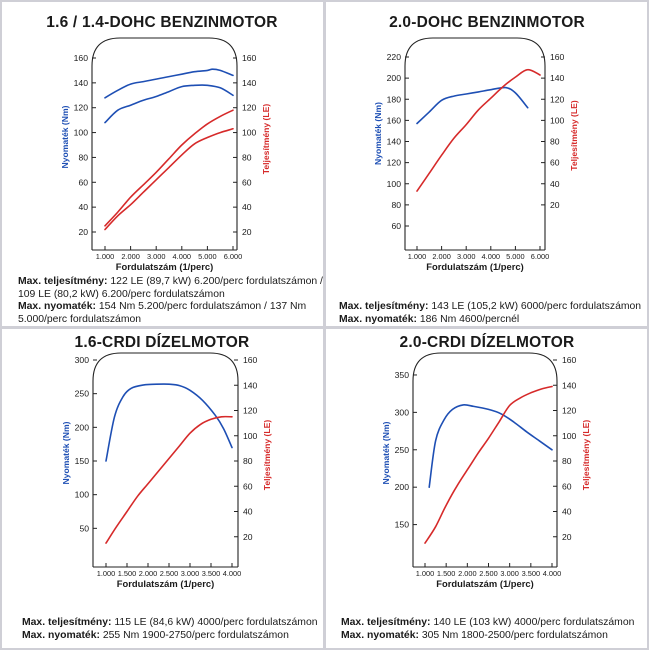 This screenshot has width=649, height=650. I want to click on x-tick-label: 3.500, so click(211, 573).